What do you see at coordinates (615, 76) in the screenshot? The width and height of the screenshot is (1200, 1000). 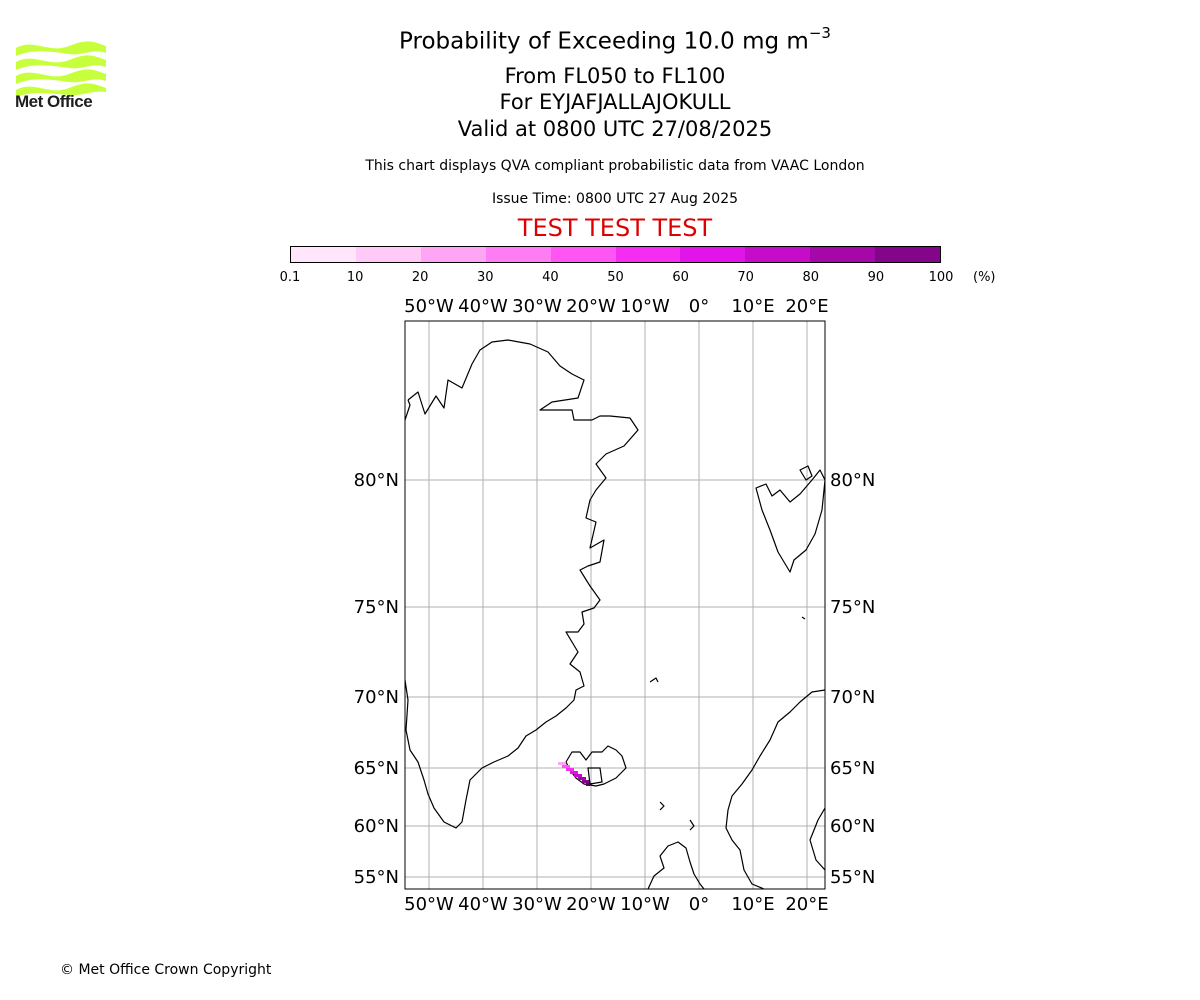 I see `flight-levels: From FL050 to FL100` at bounding box center [615, 76].